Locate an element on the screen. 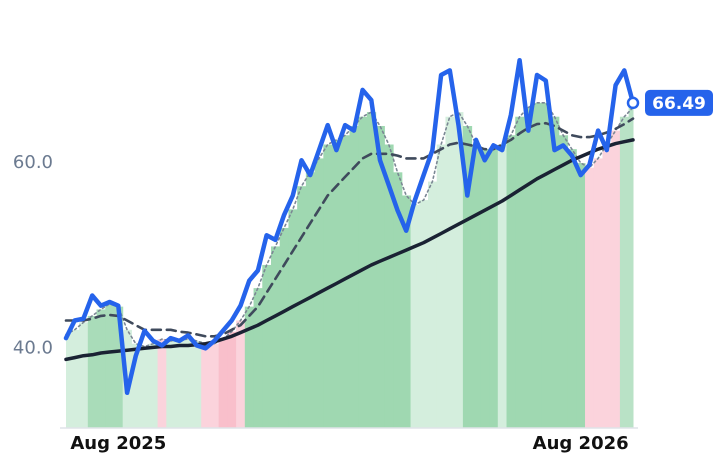 Image resolution: width=718 pixels, height=464 pixels. y-tick-label: 60.0 is located at coordinates (33, 162).